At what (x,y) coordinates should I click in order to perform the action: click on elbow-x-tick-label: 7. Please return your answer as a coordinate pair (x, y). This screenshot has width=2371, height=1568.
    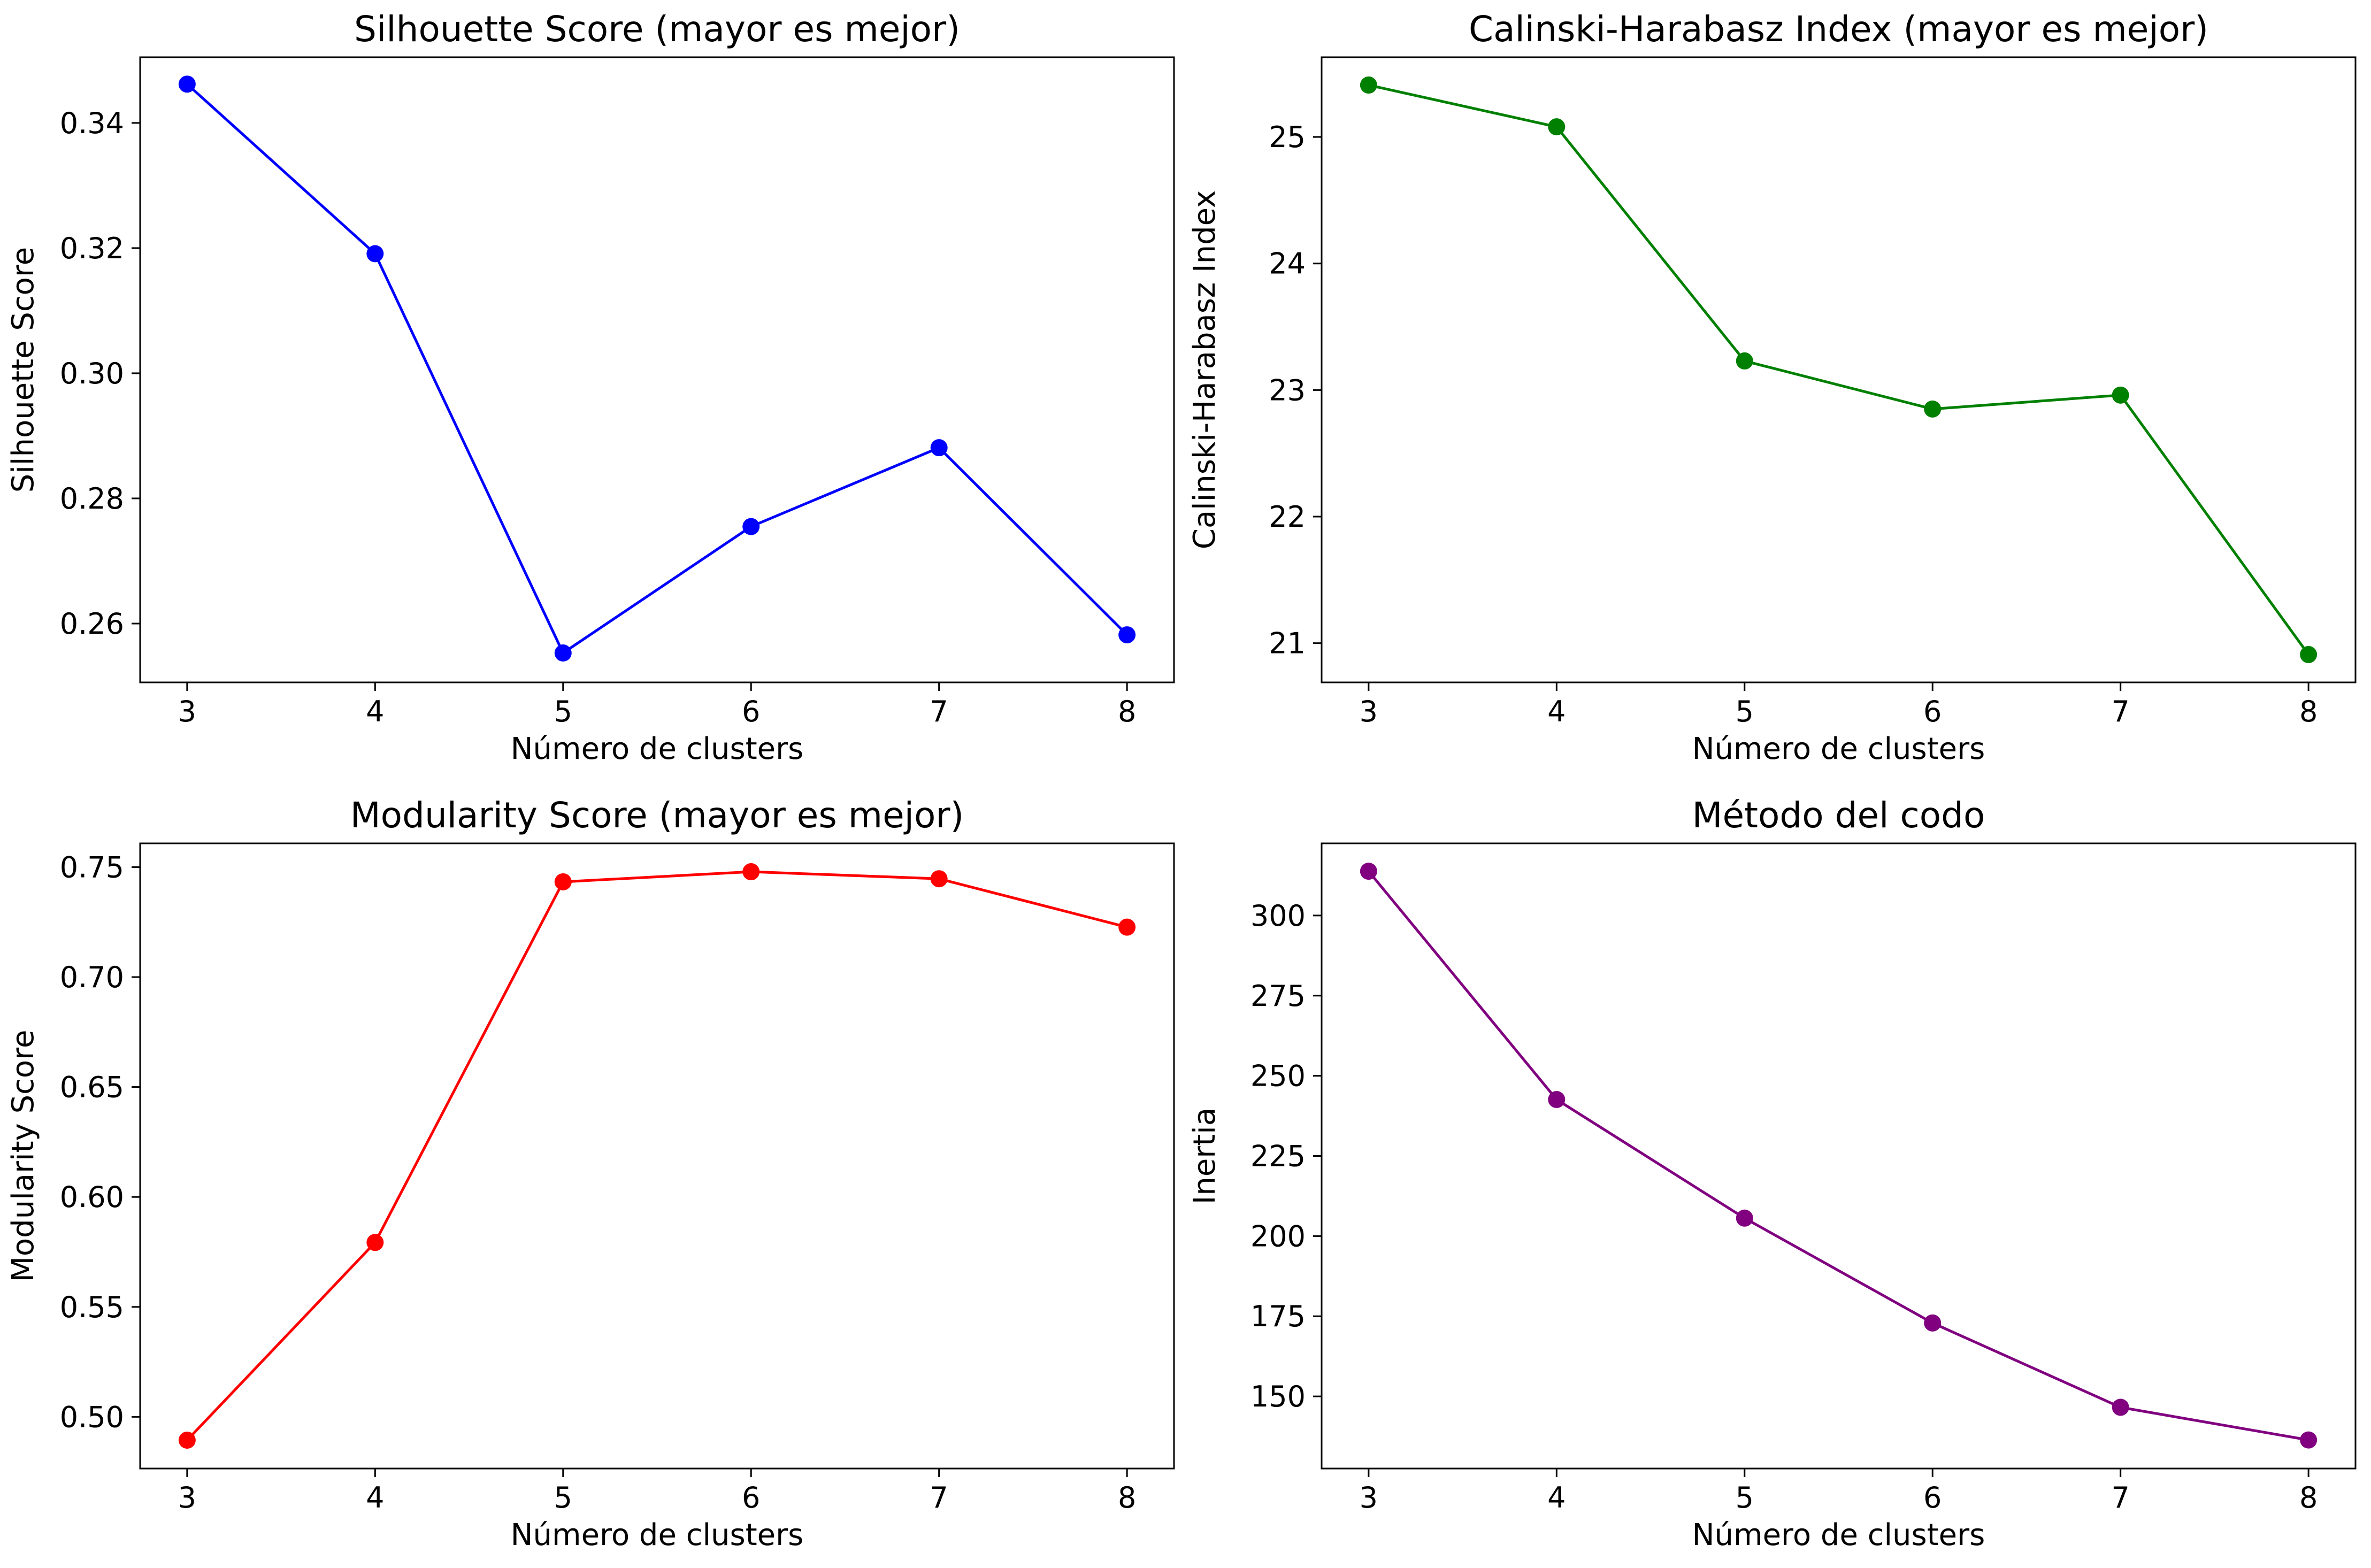
    Looking at the image, I should click on (2121, 1498).